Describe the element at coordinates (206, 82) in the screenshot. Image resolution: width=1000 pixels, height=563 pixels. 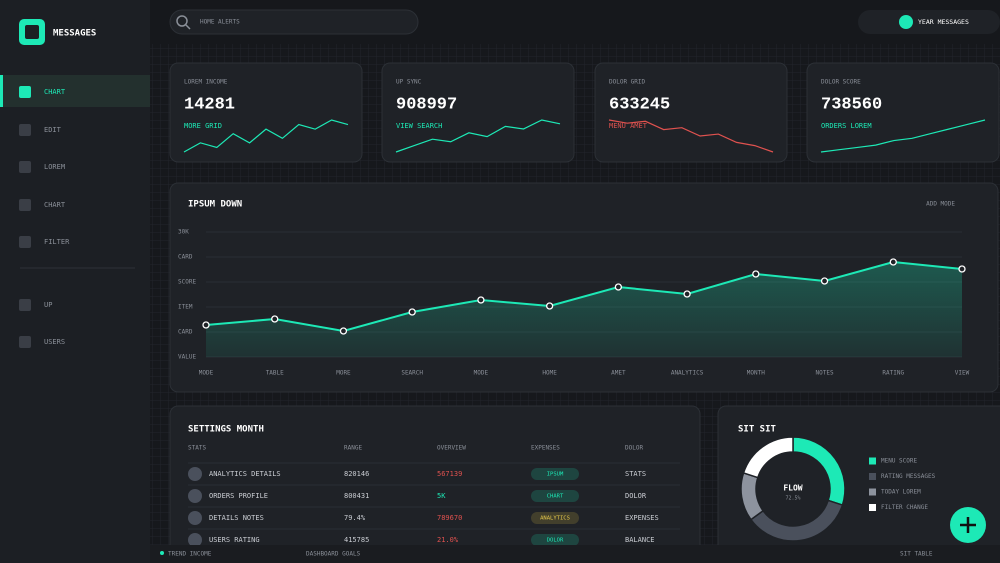
I see `card-label: LOREM INCOME` at that location.